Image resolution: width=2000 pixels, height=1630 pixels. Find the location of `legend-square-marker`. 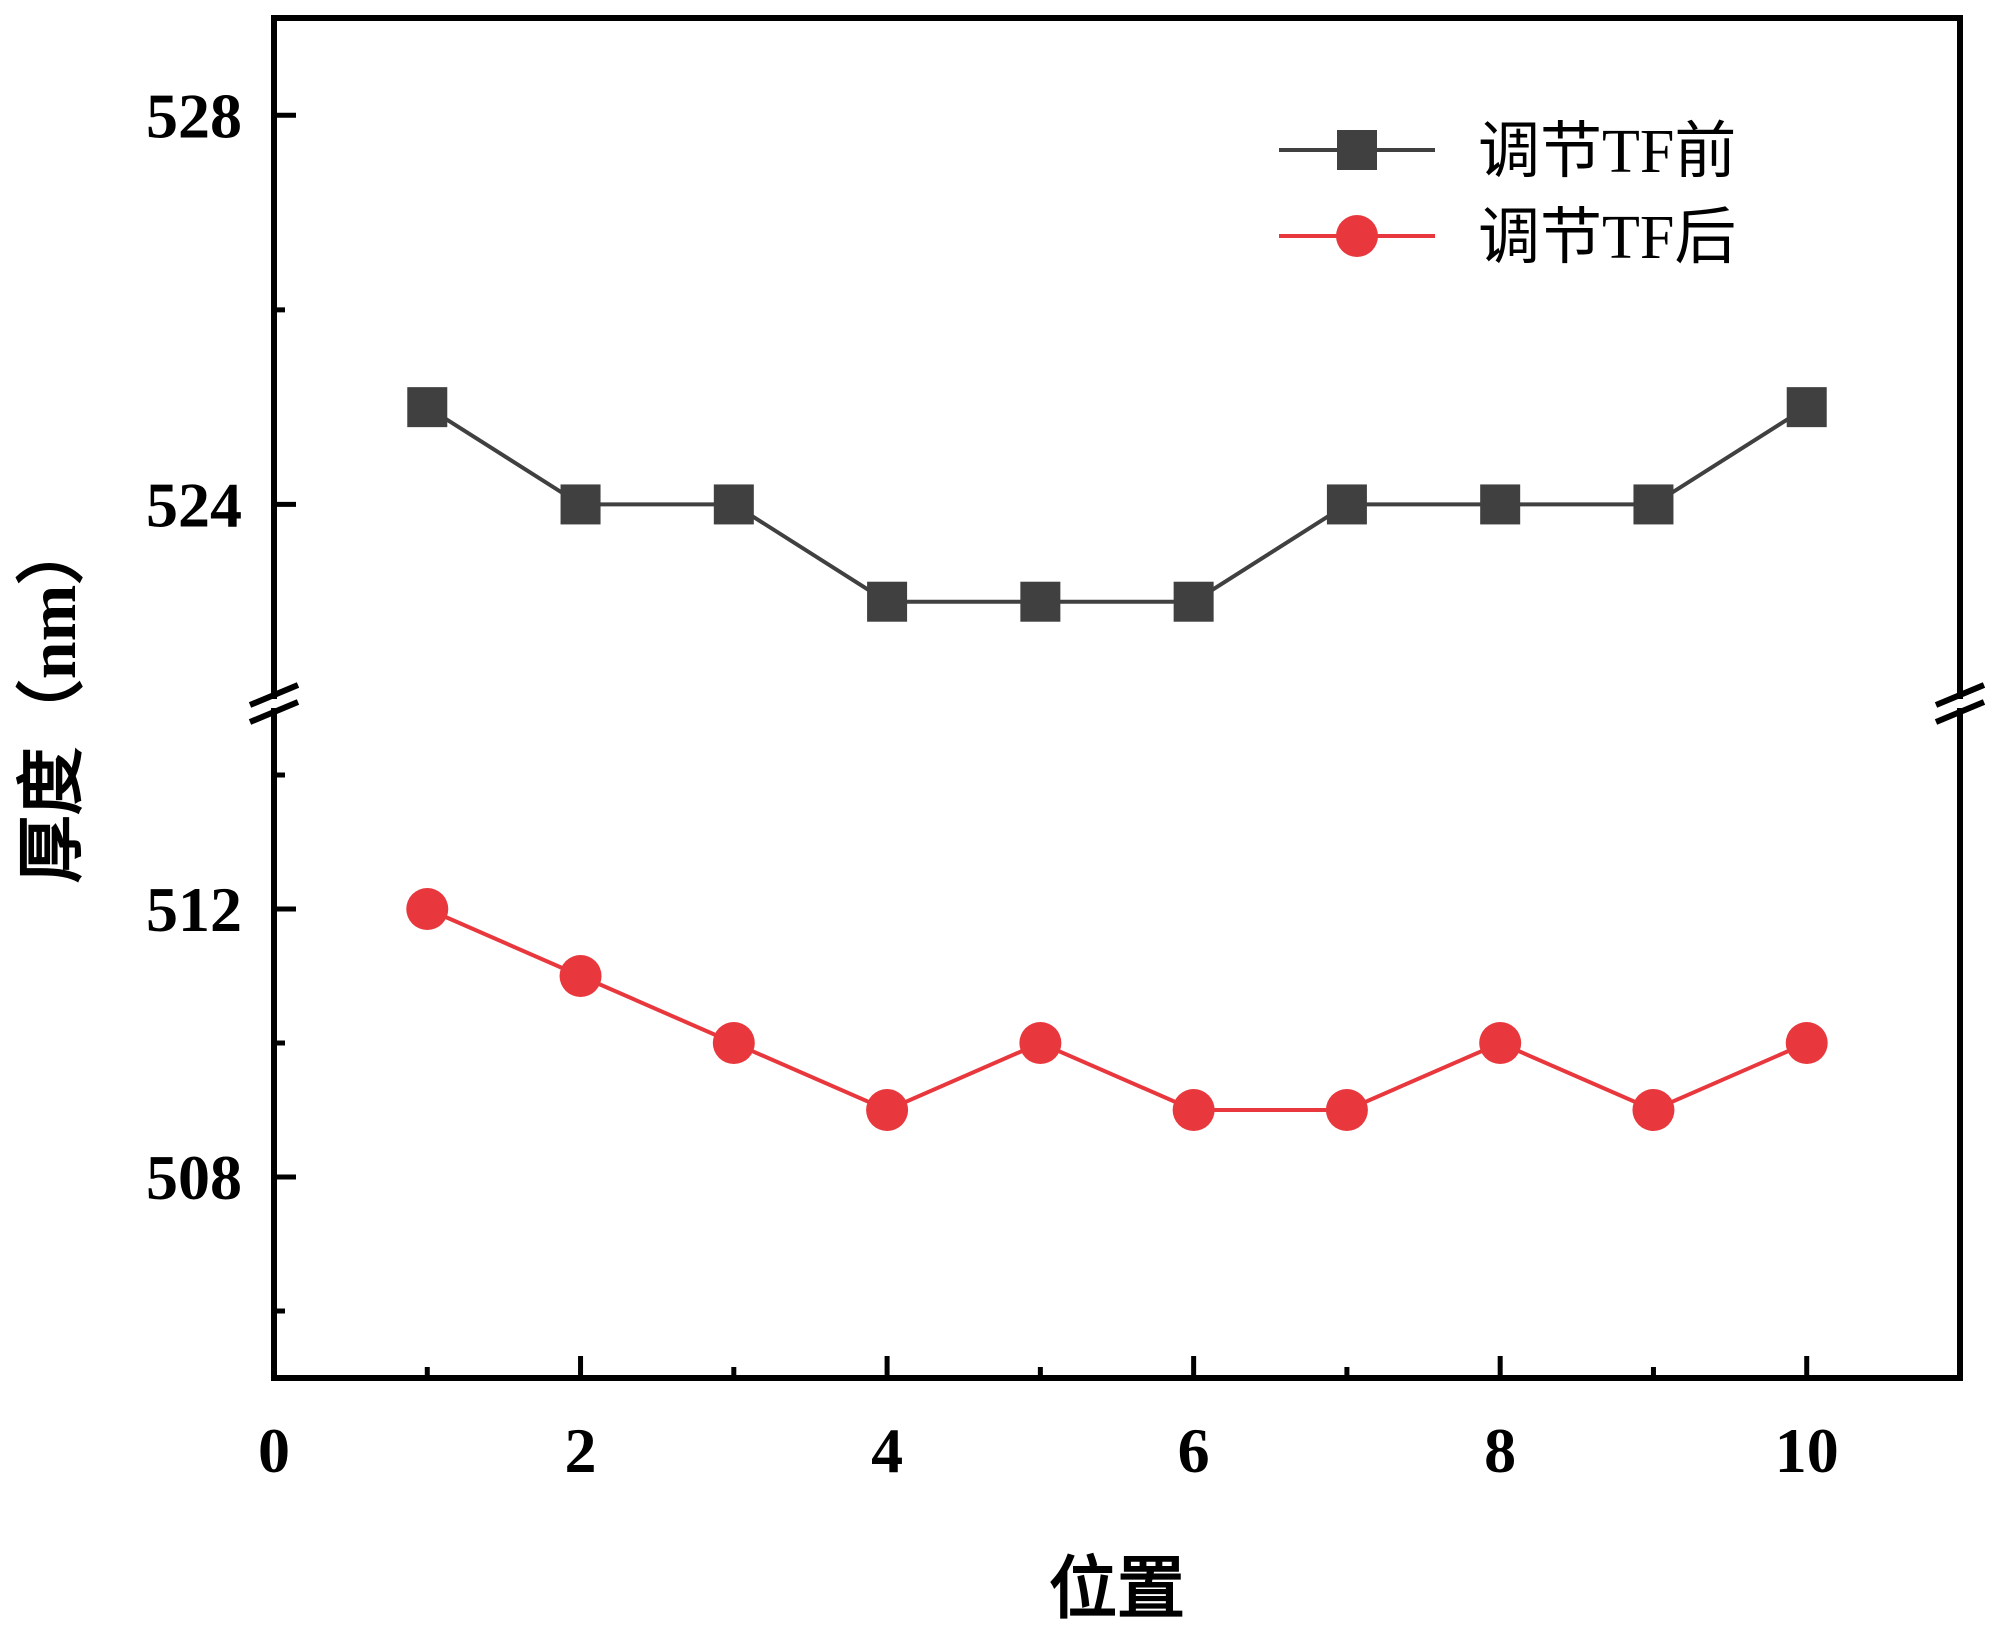

legend-square-marker is located at coordinates (1357, 150).